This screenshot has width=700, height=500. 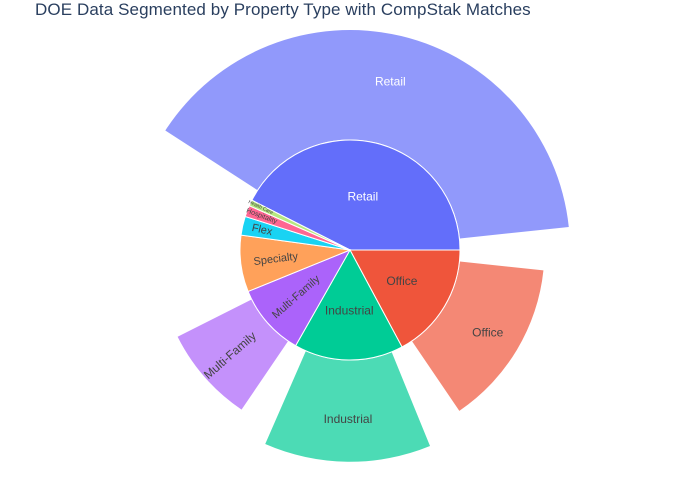 I want to click on inner-slice-industrial, so click(x=348, y=304).